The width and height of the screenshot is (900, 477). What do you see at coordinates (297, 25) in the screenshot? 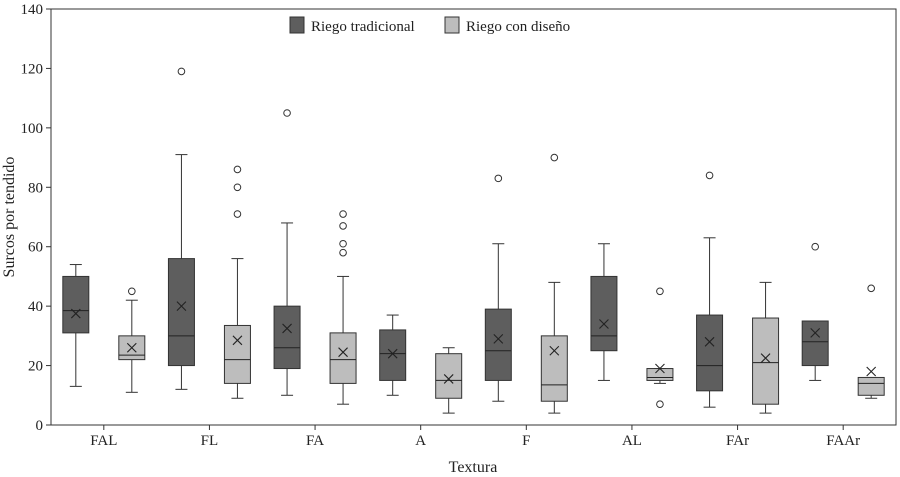
I see `legend-swatch-riego-tradicional` at bounding box center [297, 25].